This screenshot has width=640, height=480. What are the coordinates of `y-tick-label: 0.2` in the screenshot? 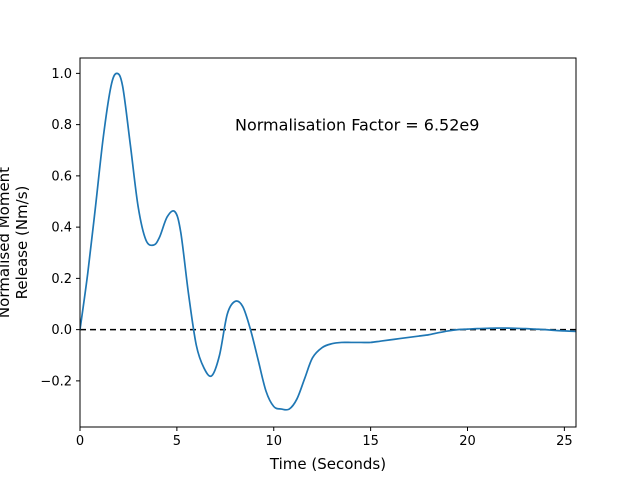 It's located at (61, 279).